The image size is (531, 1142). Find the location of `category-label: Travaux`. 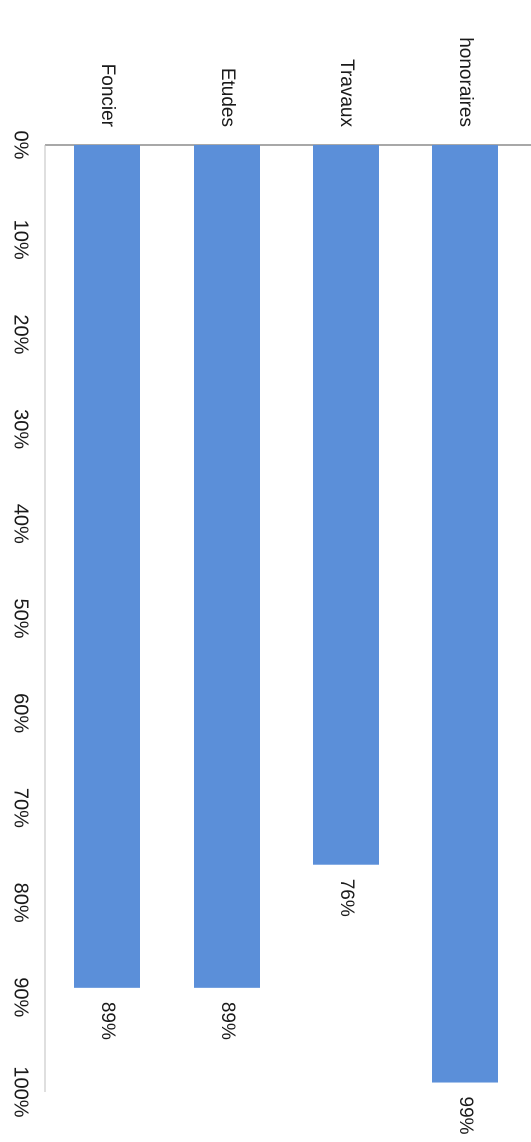

category-label: Travaux is located at coordinates (346, 93).